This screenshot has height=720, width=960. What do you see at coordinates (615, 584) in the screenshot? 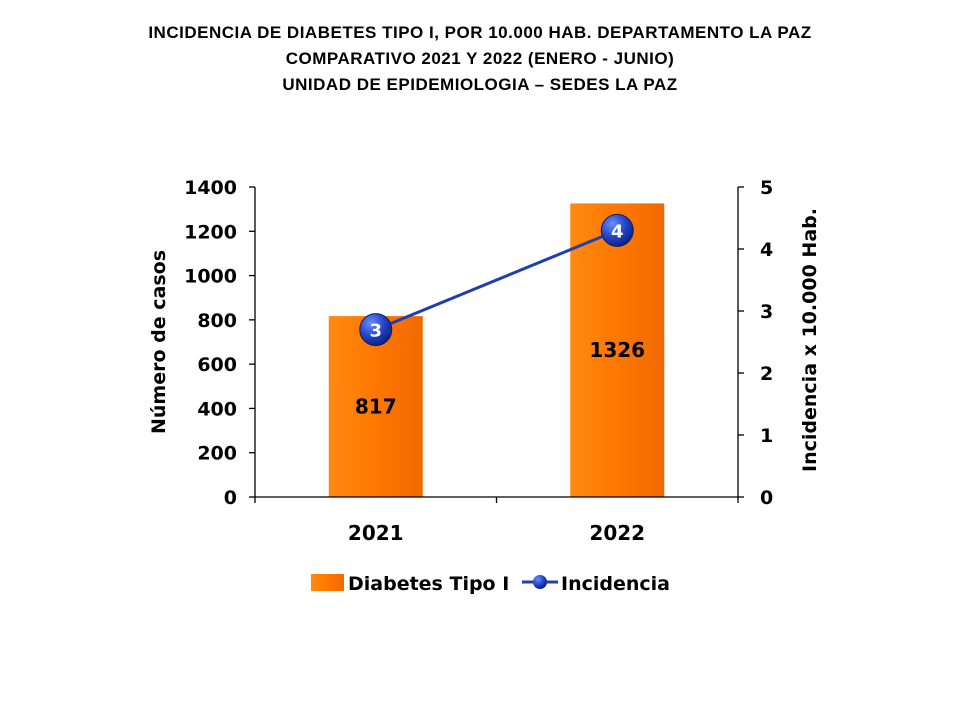
I see `legend-label-line: Incidencia` at bounding box center [615, 584].